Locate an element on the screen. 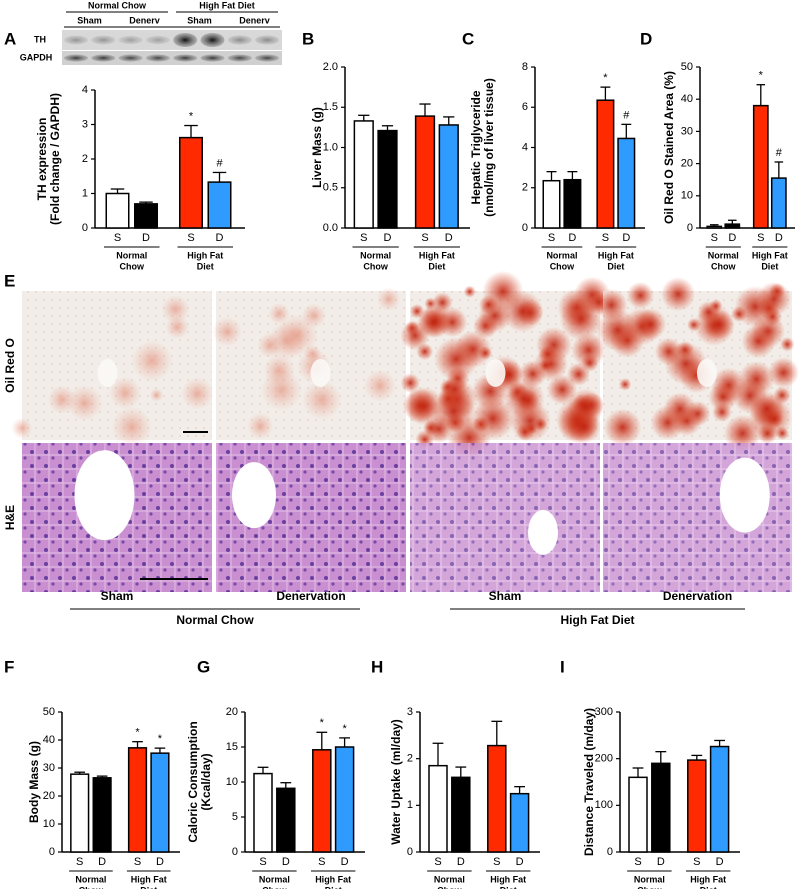 The height and width of the screenshot is (889, 800). panel-label: G is located at coordinates (203, 666).